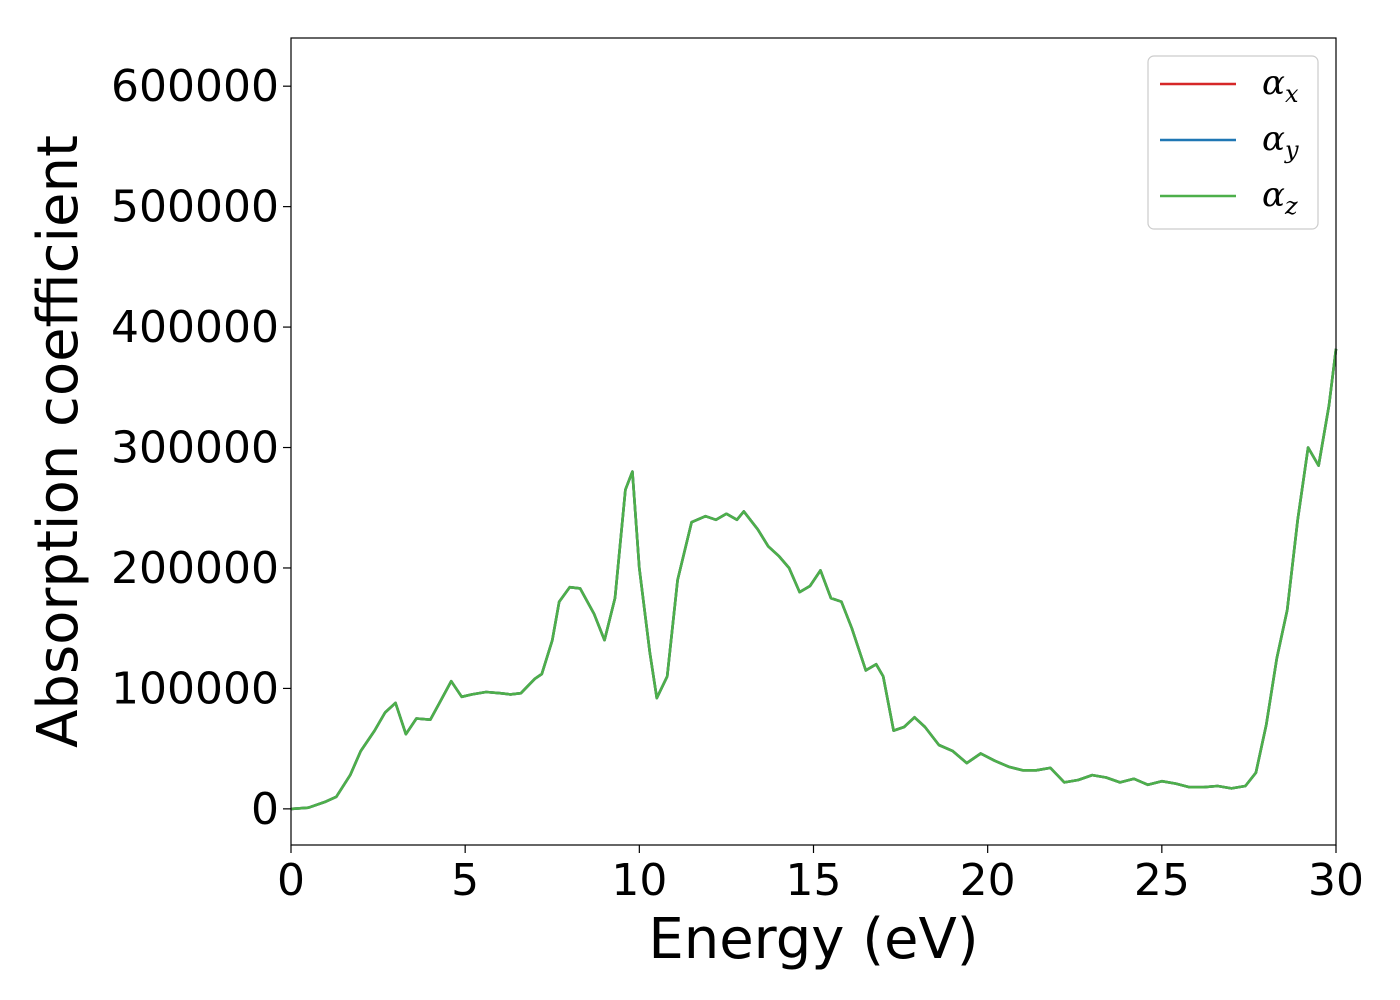 This screenshot has width=1400, height=1000. I want to click on legend-subscript: y, so click(1291, 150).